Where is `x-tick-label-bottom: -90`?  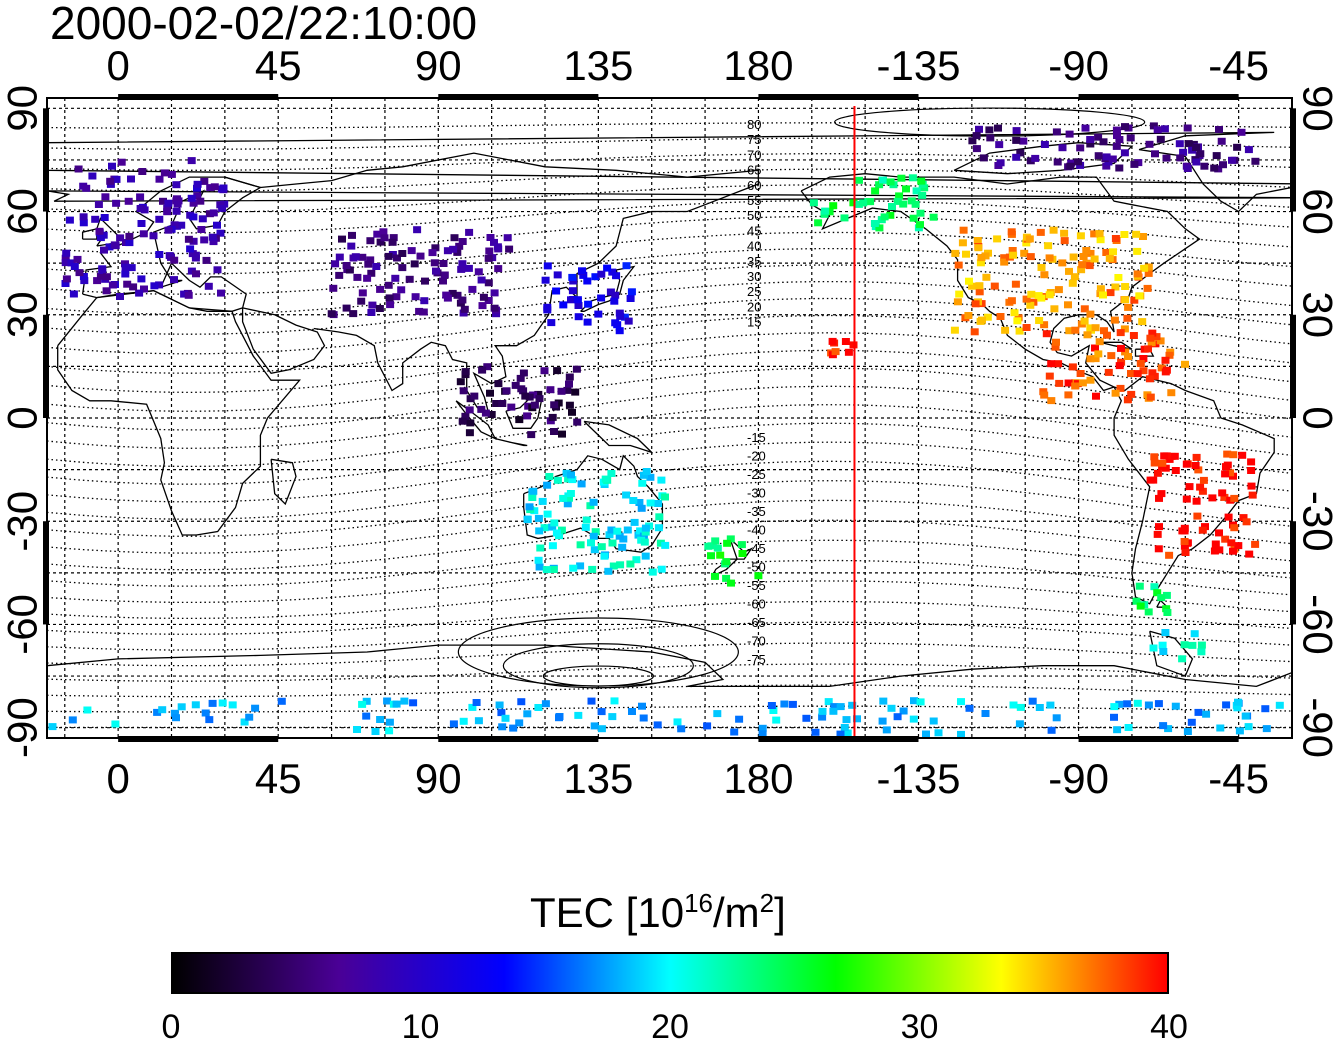 x-tick-label-bottom: -90 is located at coordinates (1078, 778).